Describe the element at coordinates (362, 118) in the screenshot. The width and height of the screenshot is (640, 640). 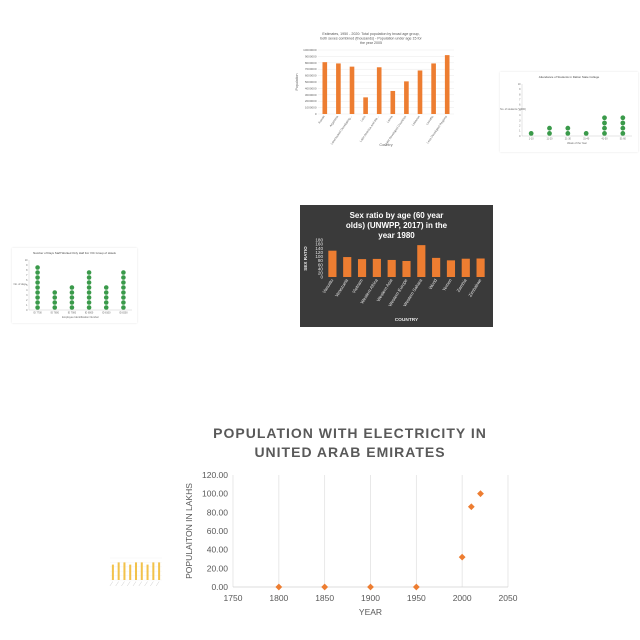
I see `population-xtick-label: Laos` at that location.